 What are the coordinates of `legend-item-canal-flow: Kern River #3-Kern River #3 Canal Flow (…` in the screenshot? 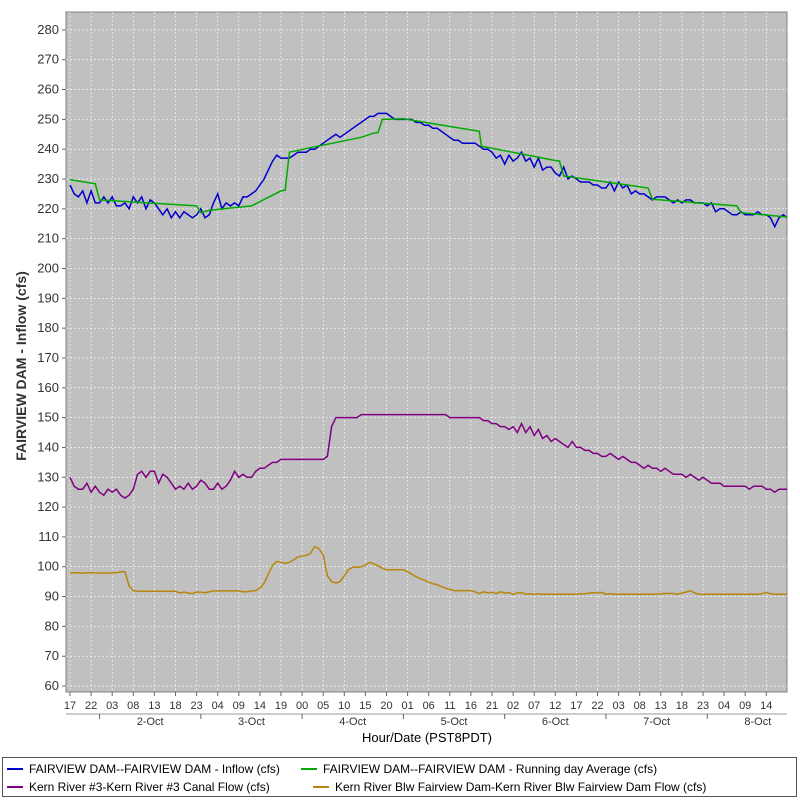 It's located at (138, 787).